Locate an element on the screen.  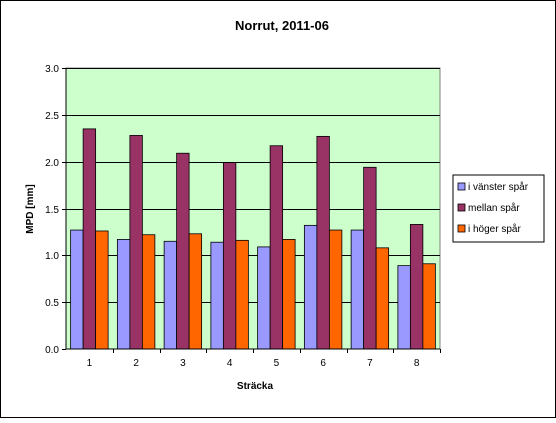
y-tick-label: 2.5 is located at coordinates (52, 116).